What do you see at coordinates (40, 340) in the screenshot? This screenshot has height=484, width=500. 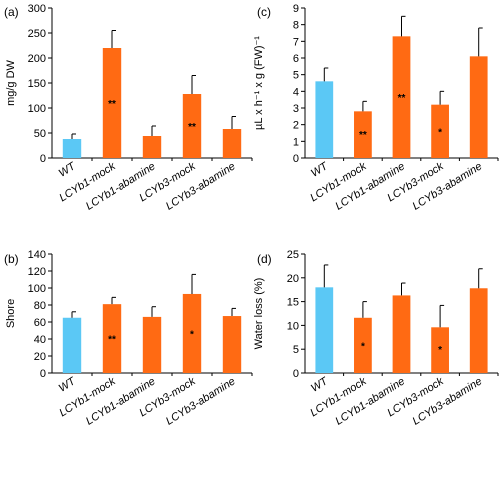 I see `y-tick-label: 40` at bounding box center [40, 340].